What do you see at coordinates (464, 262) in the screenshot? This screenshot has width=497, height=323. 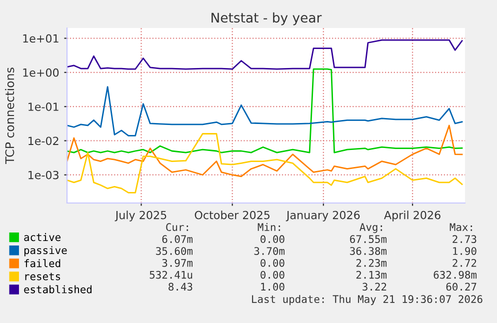 I see `text: 2.72` at bounding box center [464, 262].